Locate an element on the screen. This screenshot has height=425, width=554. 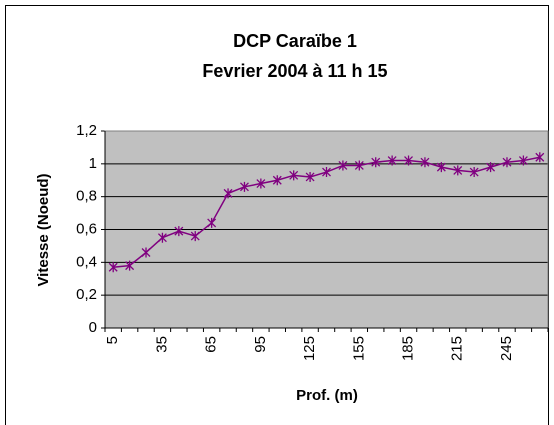
y-tick-label: 0 is located at coordinates (93, 327).